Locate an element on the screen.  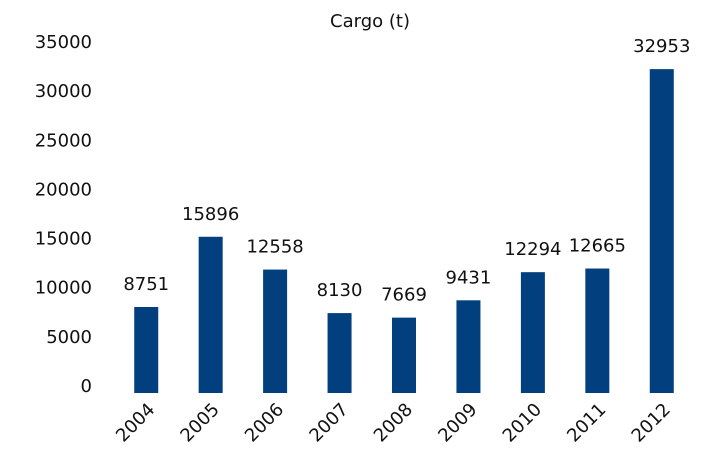
x-tick-label: 2009 is located at coordinates (457, 422).